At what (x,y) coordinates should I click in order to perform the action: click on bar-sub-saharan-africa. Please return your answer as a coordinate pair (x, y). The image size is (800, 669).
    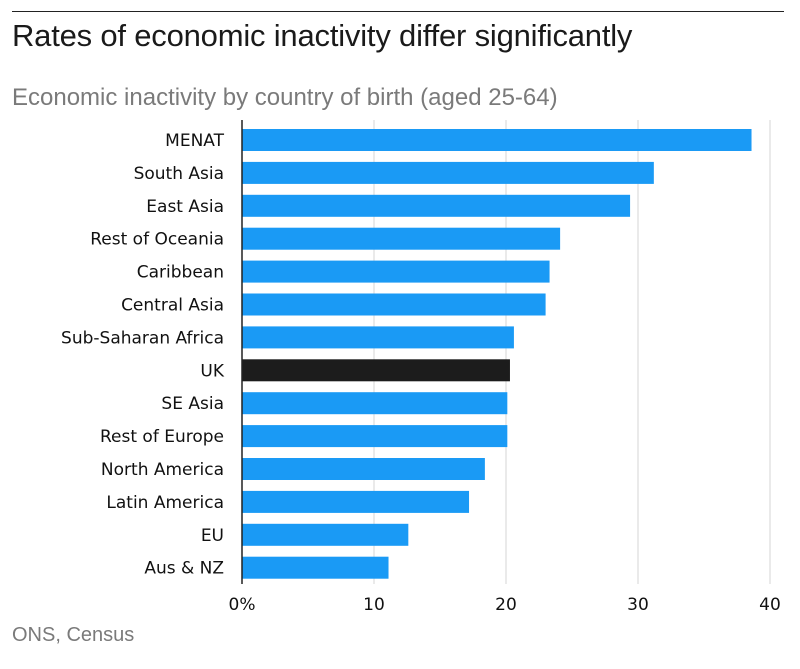
    Looking at the image, I should click on (378, 337).